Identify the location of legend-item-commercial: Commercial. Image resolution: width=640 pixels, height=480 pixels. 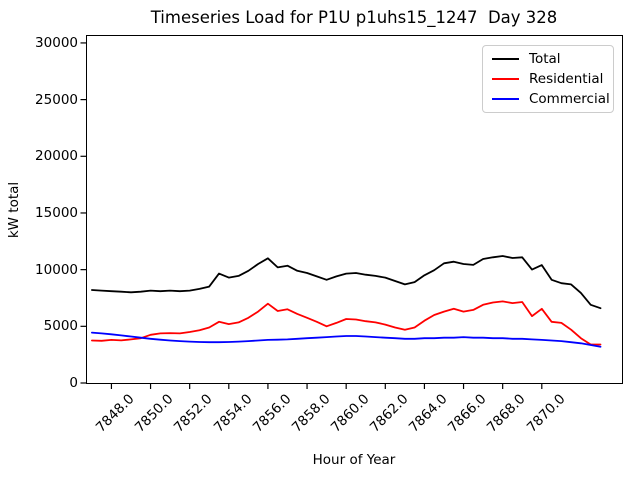
(551, 99).